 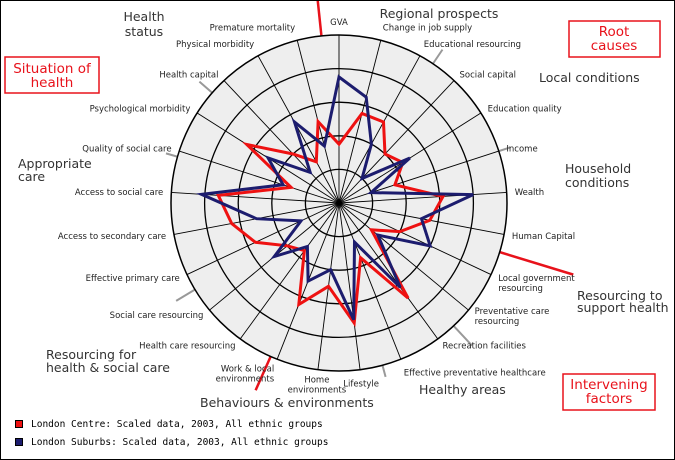 I want to click on intervening-factors-box, so click(x=609, y=392).